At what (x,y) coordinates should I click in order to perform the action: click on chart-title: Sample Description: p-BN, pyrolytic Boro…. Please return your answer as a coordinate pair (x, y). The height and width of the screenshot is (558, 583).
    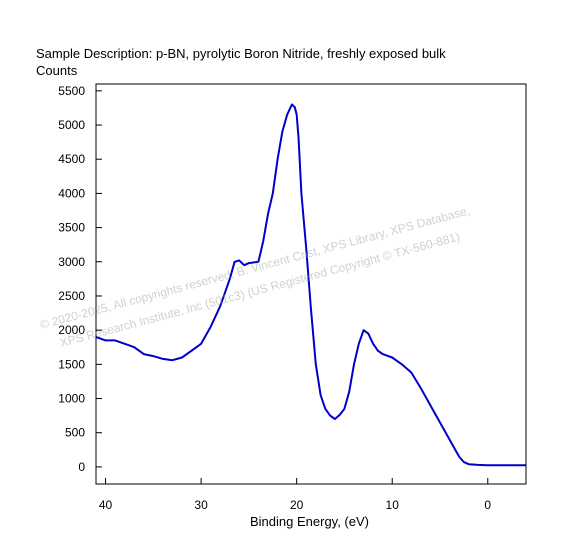
    Looking at the image, I should click on (241, 53).